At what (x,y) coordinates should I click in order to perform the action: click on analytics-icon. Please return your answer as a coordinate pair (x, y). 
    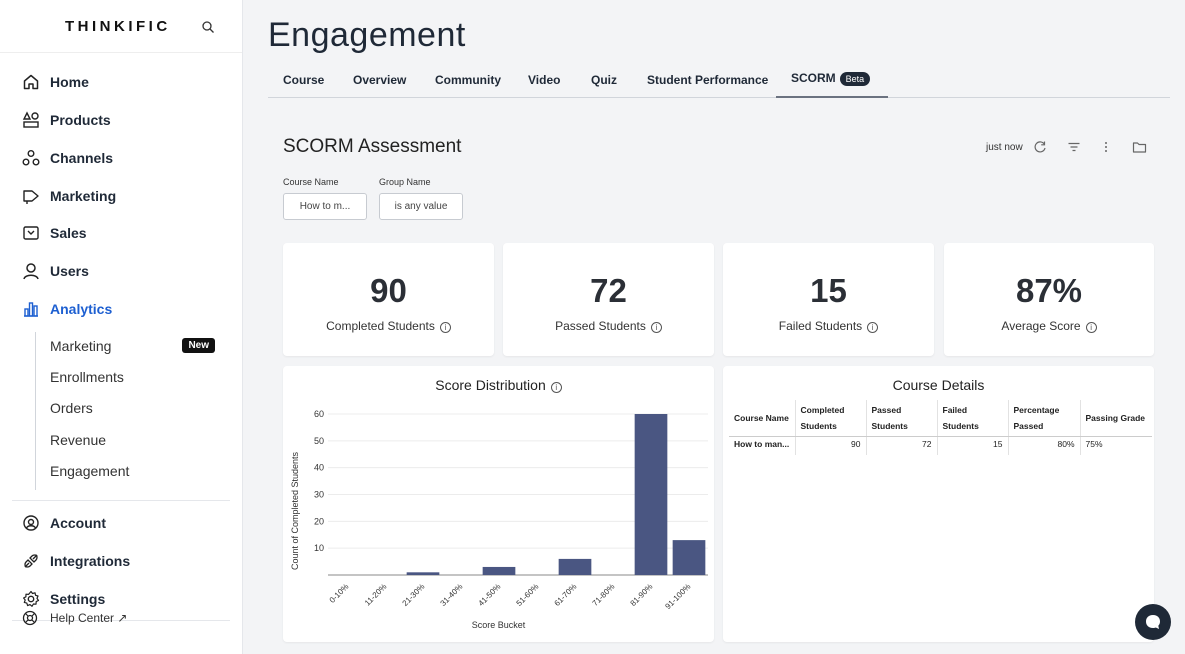
    Looking at the image, I should click on (31, 309).